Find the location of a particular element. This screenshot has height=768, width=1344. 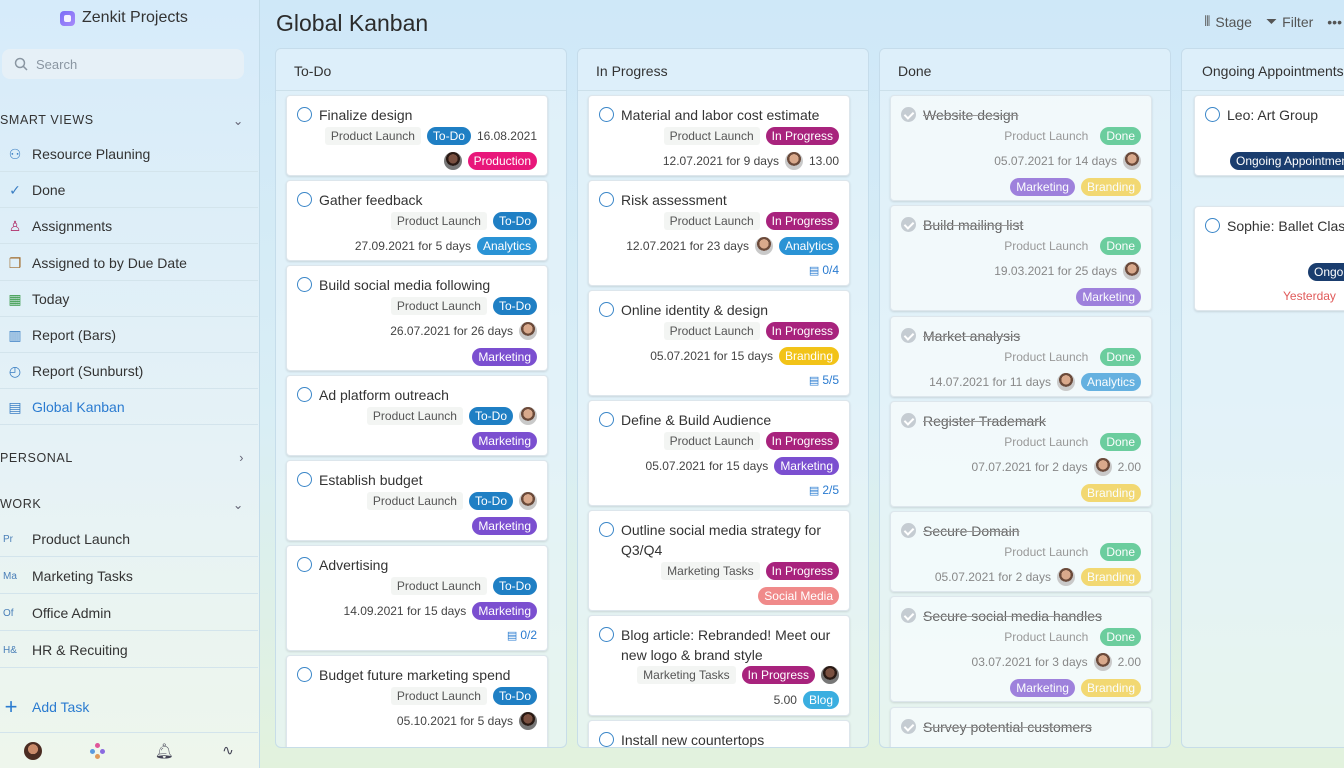

sidebar-item-report-sunburst: ◴ Report (Sunburst) is located at coordinates (129, 371).